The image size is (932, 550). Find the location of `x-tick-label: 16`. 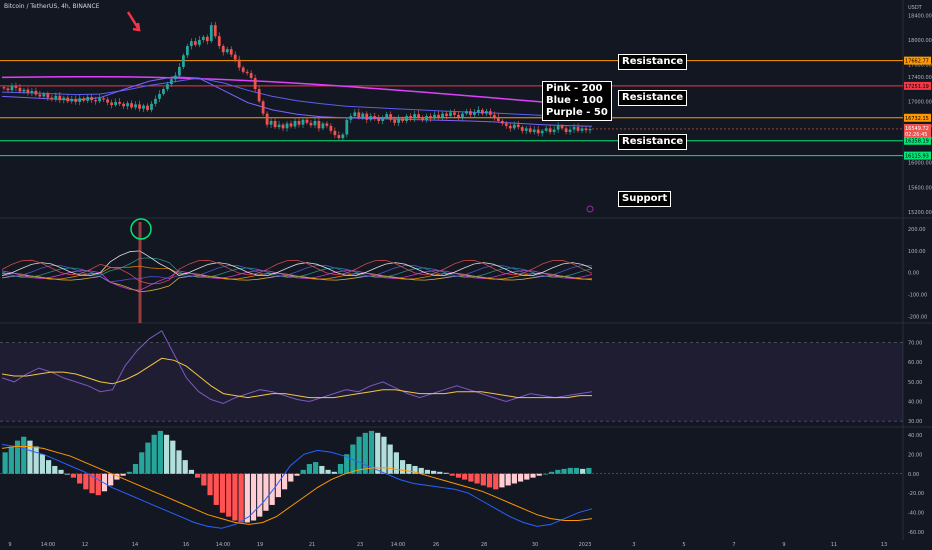

x-tick-label: 16 is located at coordinates (186, 545).